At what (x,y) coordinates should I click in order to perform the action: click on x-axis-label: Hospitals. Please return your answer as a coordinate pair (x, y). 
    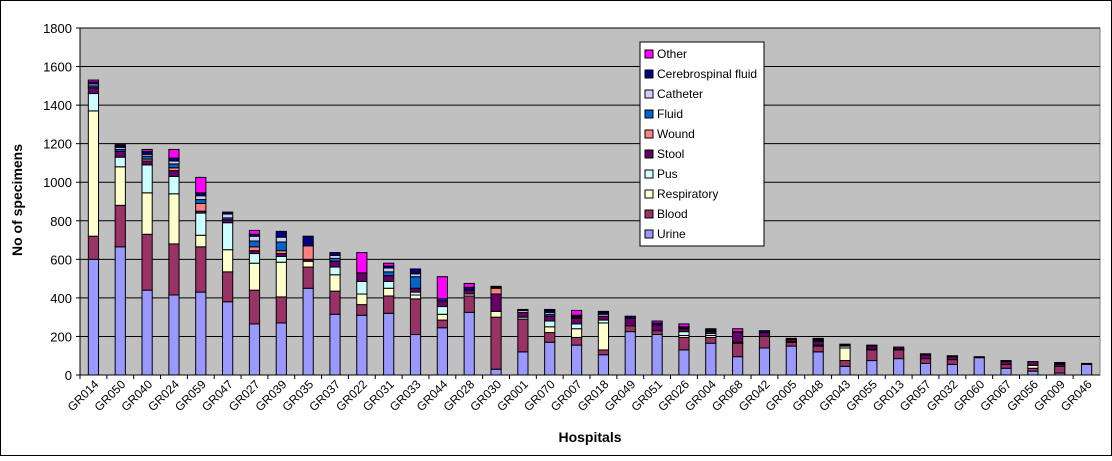
    Looking at the image, I should click on (589, 437).